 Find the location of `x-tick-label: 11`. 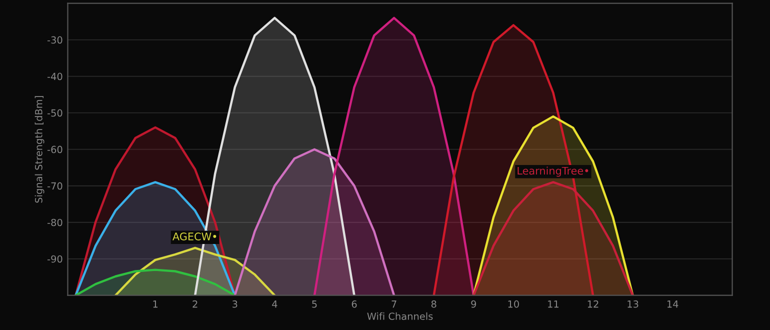

x-tick-label: 11 is located at coordinates (553, 304).